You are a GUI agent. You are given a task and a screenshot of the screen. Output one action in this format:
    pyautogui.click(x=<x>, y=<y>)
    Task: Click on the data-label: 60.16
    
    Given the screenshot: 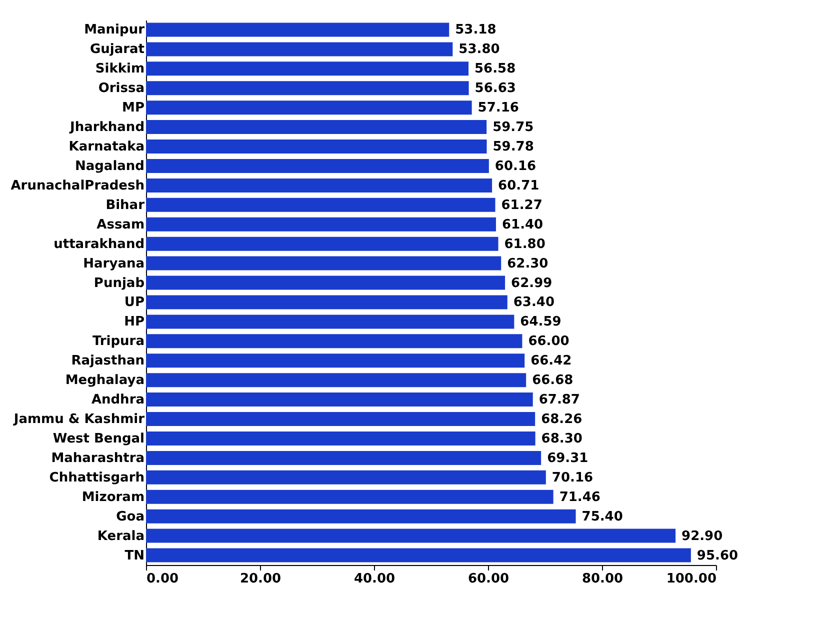 What is the action you would take?
    pyautogui.click(x=515, y=166)
    